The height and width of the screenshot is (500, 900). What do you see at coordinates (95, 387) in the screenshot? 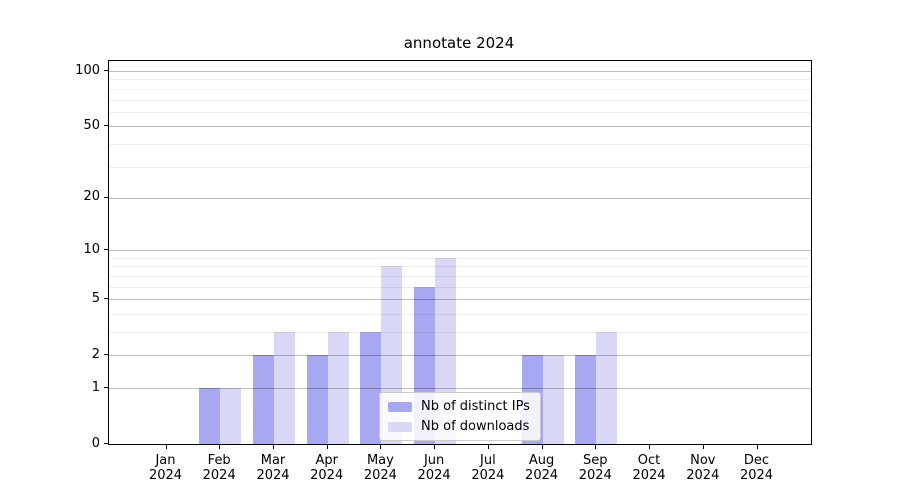
I see `y-tick-label-1: 1` at bounding box center [95, 387].